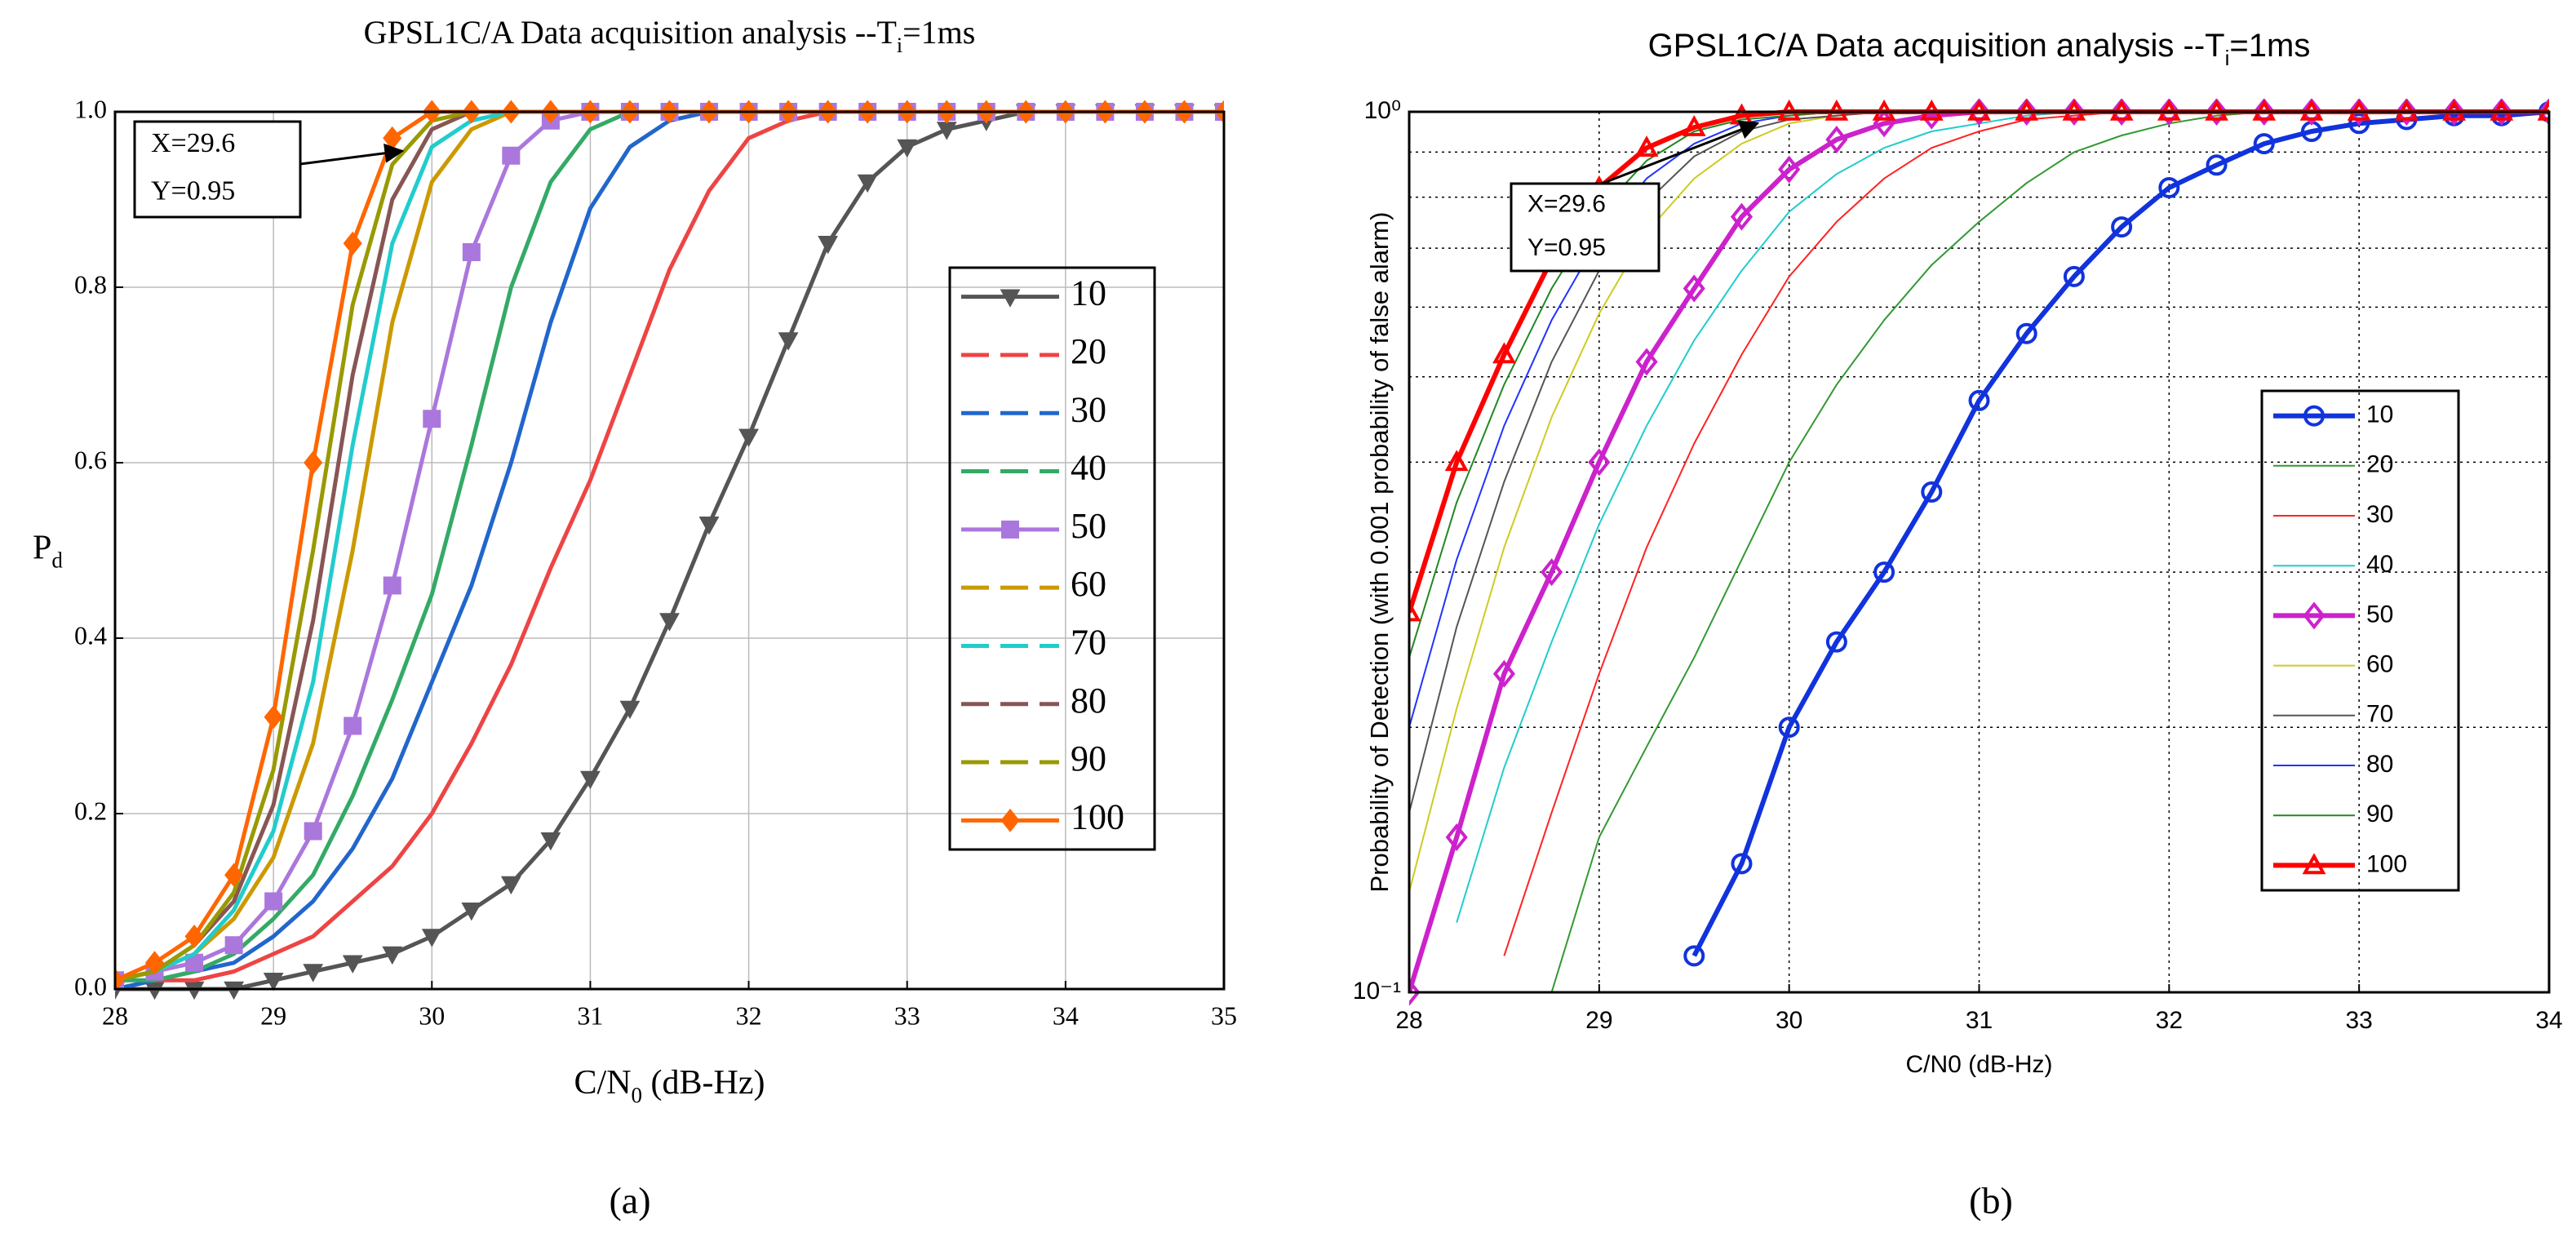 This screenshot has width=2576, height=1251. Describe the element at coordinates (90, 810) in the screenshot. I see `y-tick-label: 0.2` at that location.